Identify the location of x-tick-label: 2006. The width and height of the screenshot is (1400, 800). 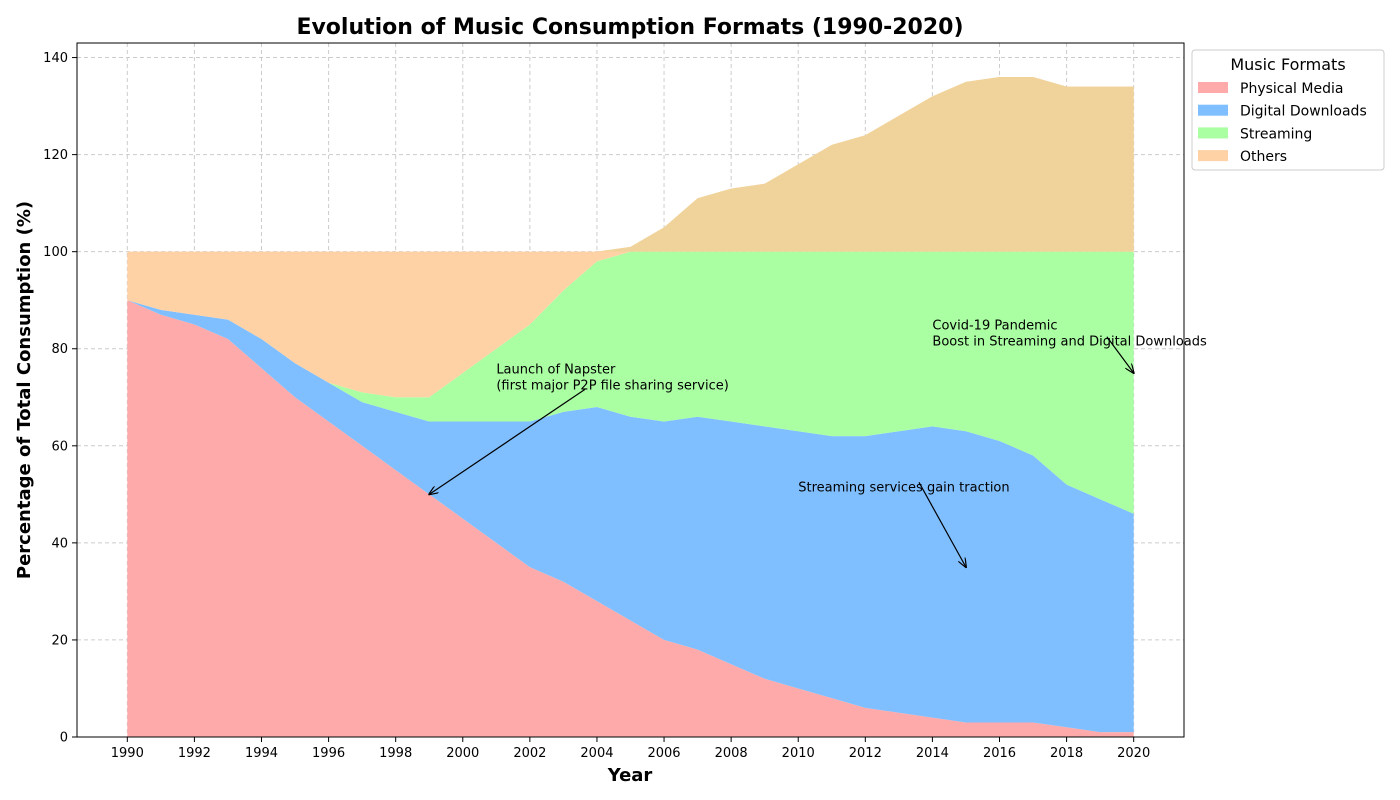
(663, 753).